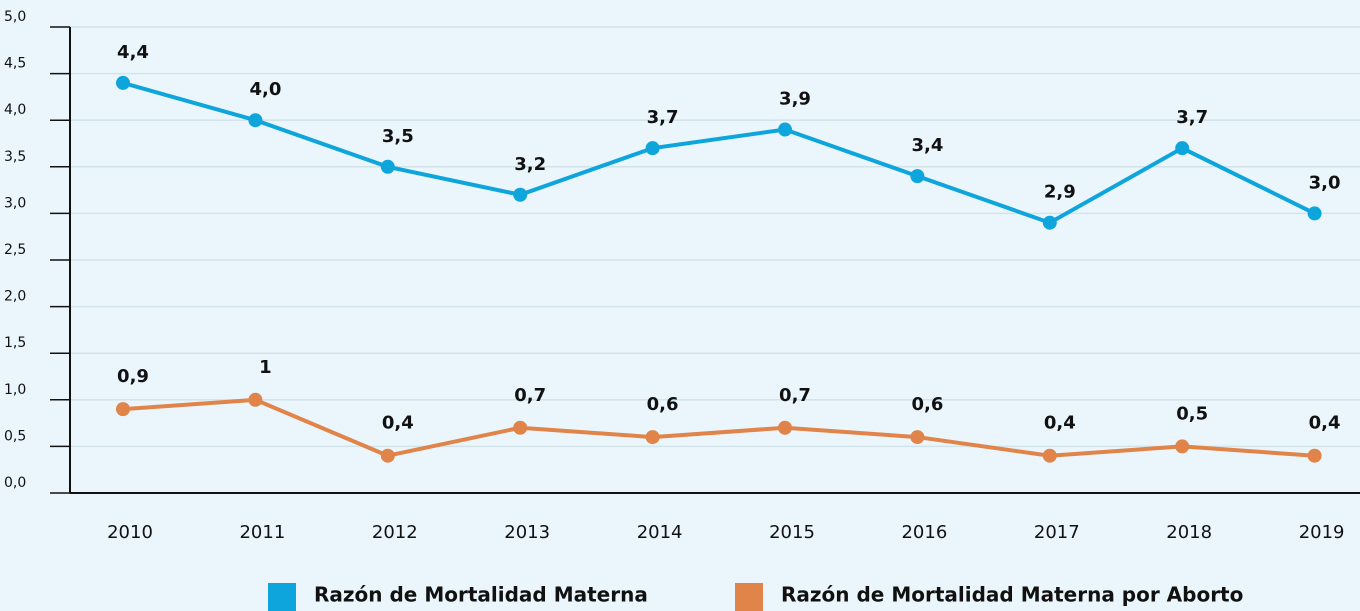 The image size is (1360, 611). I want to click on legend-label: Razón de Mortalidad Materna por Aborto, so click(1012, 595).